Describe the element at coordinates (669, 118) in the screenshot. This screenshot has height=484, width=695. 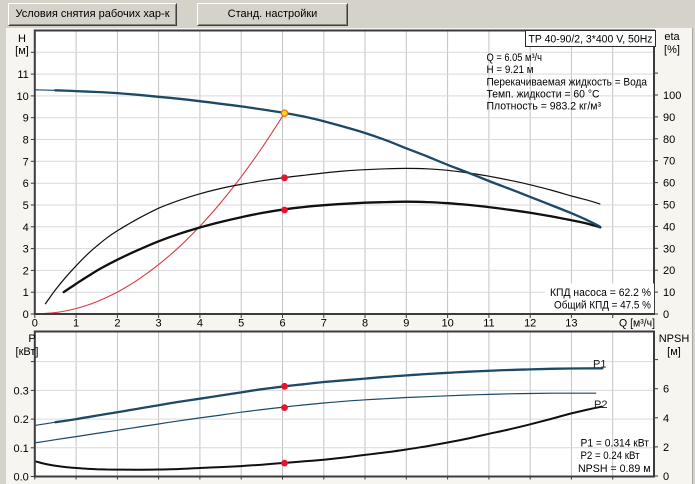
I see `svg-text: 90` at that location.